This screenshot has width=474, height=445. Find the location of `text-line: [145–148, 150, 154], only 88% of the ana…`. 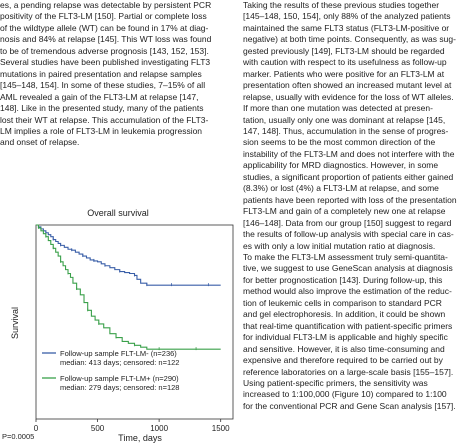

text-line: [145–148, 150, 154], only 88% of the ana… is located at coordinates (347, 16).